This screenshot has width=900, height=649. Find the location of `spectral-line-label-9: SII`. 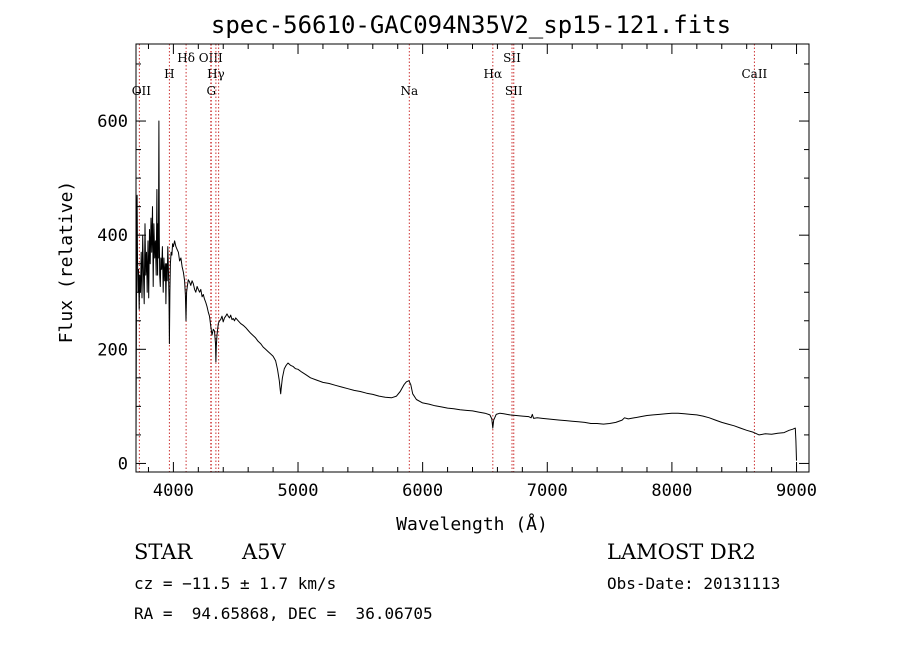

spectral-line-label-9: SII is located at coordinates (512, 58).